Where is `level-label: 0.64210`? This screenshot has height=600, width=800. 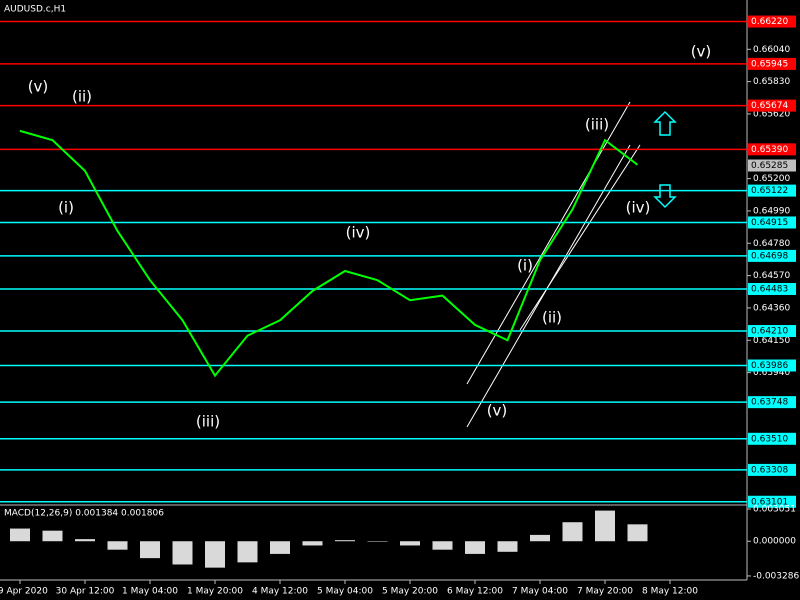 level-label: 0.64210 is located at coordinates (769, 332).